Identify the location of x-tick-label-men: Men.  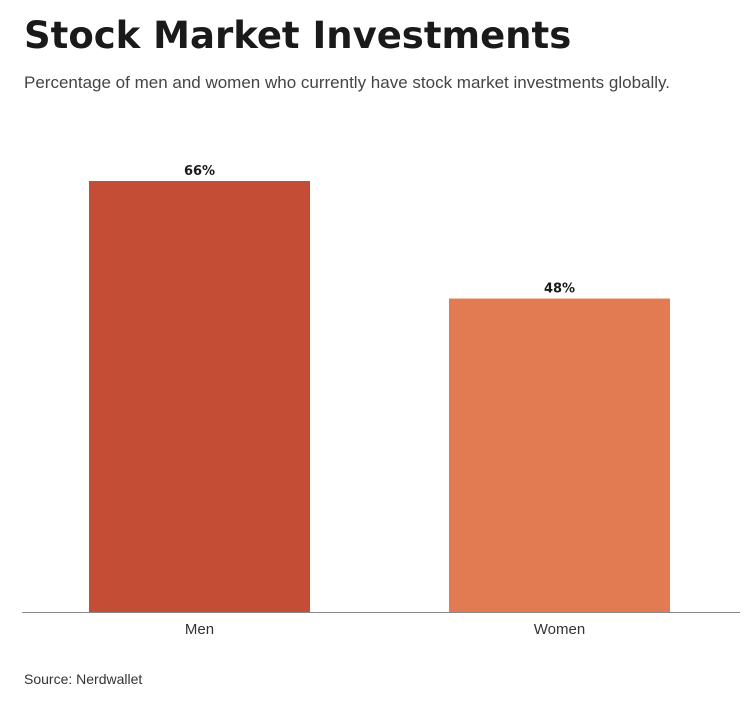
(199, 629).